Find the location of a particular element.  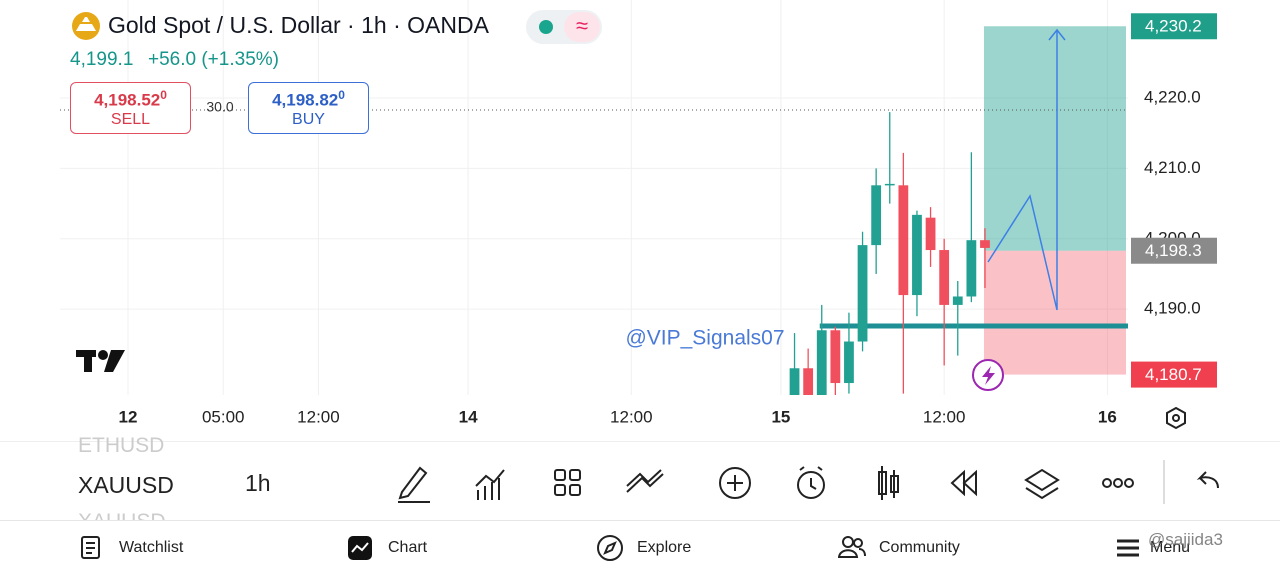

delay-pill is located at coordinates (582, 27).